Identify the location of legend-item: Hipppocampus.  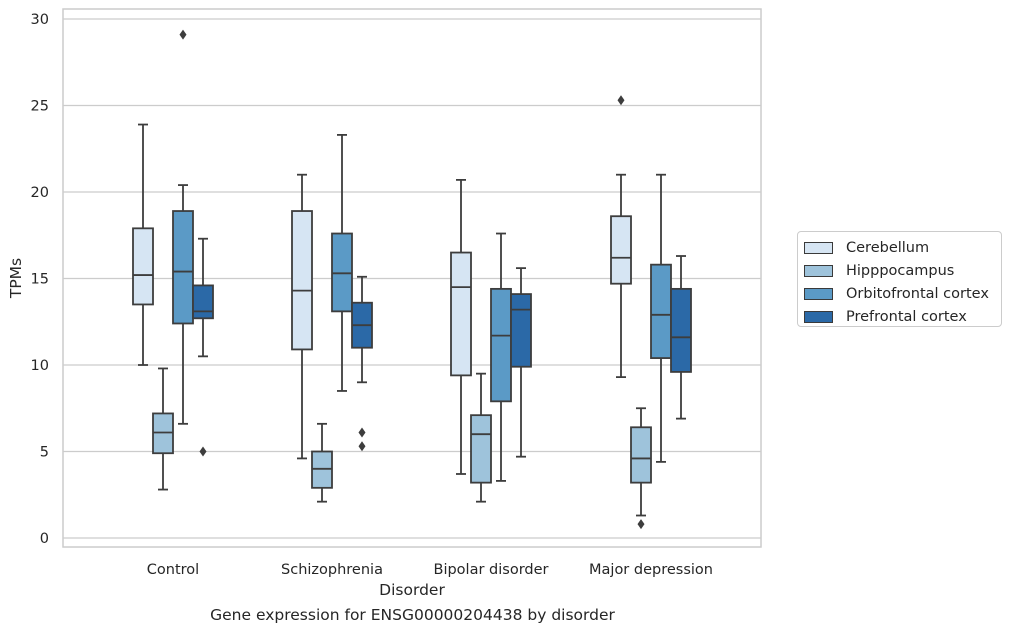
(899, 270).